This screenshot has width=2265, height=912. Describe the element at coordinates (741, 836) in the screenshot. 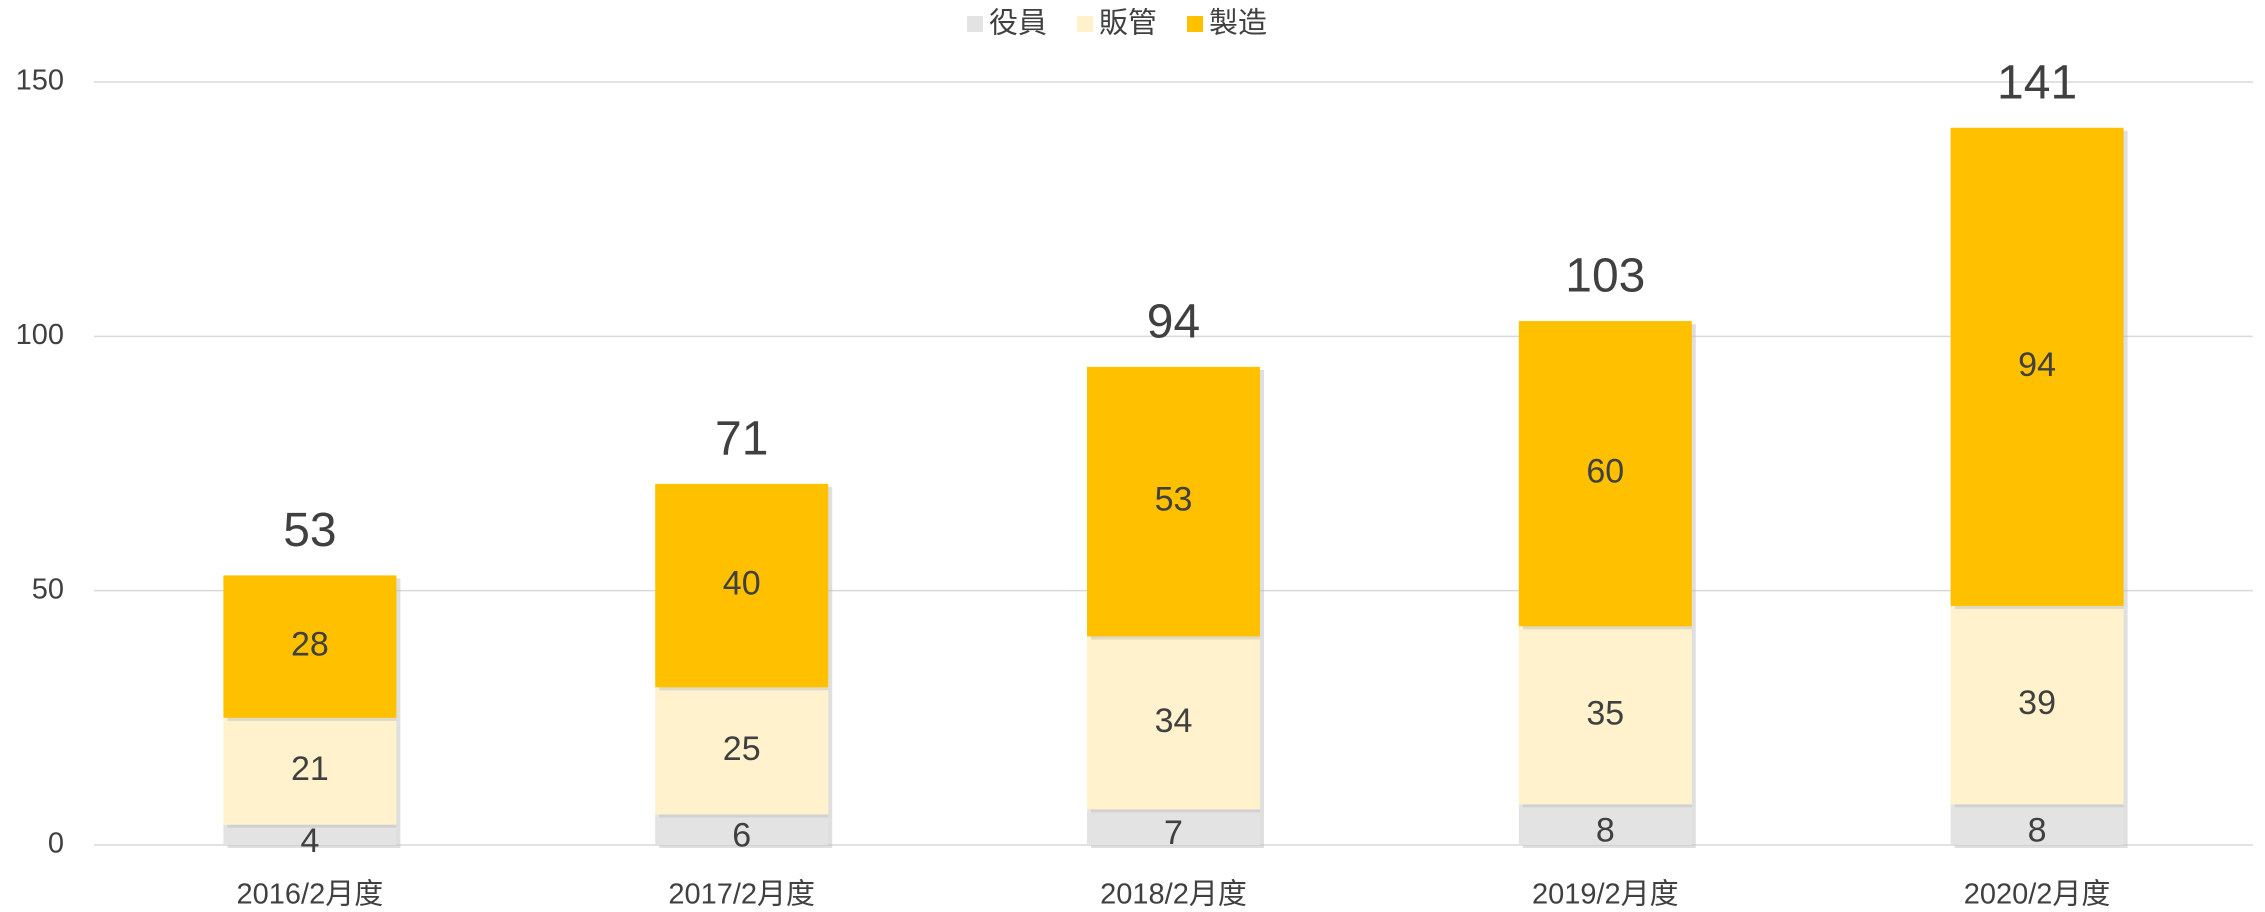

I see `data-label: 6` at that location.